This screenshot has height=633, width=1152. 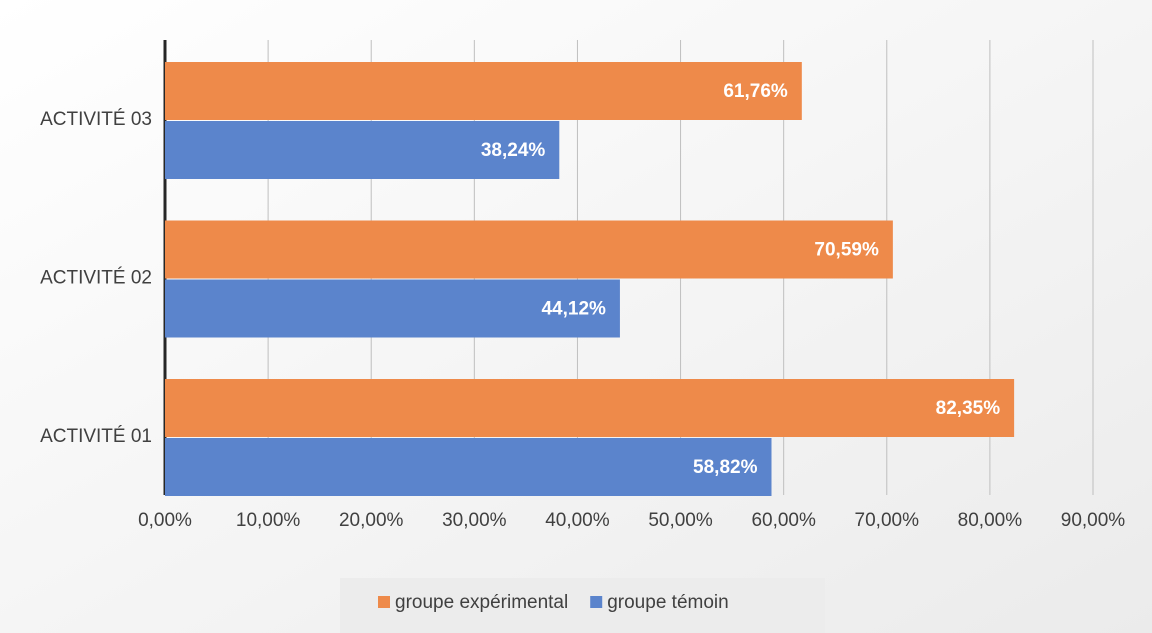 What do you see at coordinates (667, 602) in the screenshot?
I see `legend-label: groupe témoin` at bounding box center [667, 602].